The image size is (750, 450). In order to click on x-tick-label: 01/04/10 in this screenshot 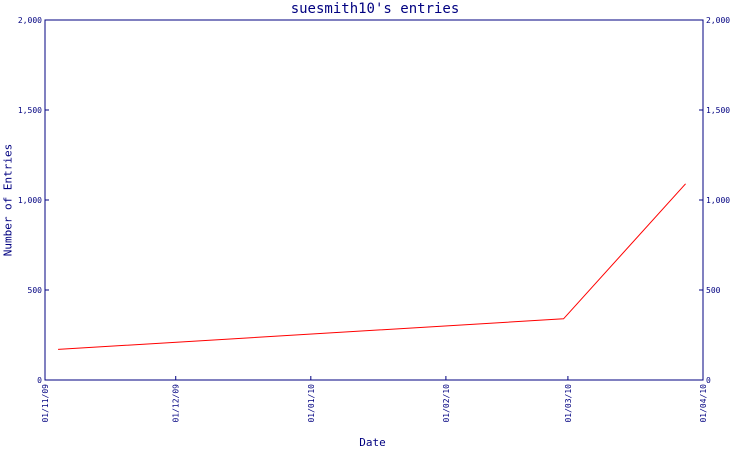, I will do `click(703, 403)`.